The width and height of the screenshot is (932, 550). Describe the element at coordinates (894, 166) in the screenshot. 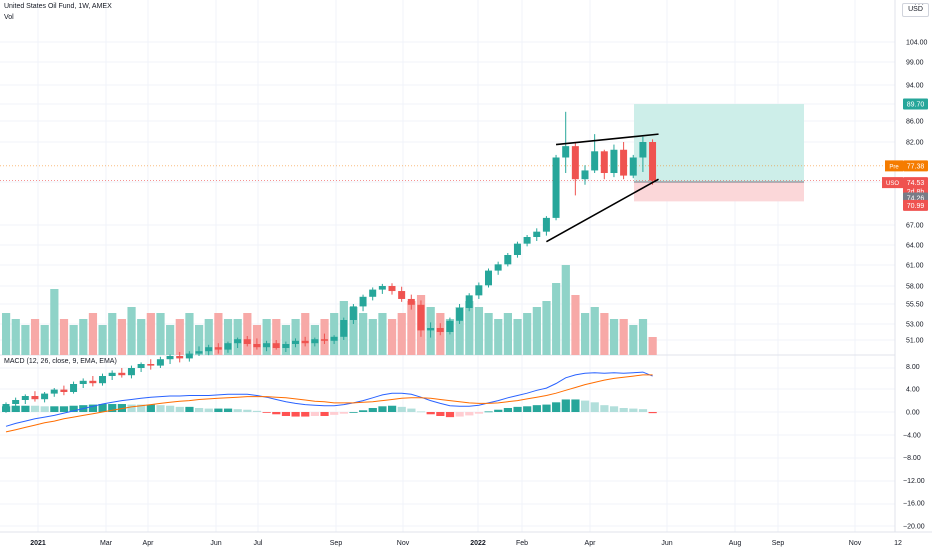

I see `pre-tag-bg` at that location.